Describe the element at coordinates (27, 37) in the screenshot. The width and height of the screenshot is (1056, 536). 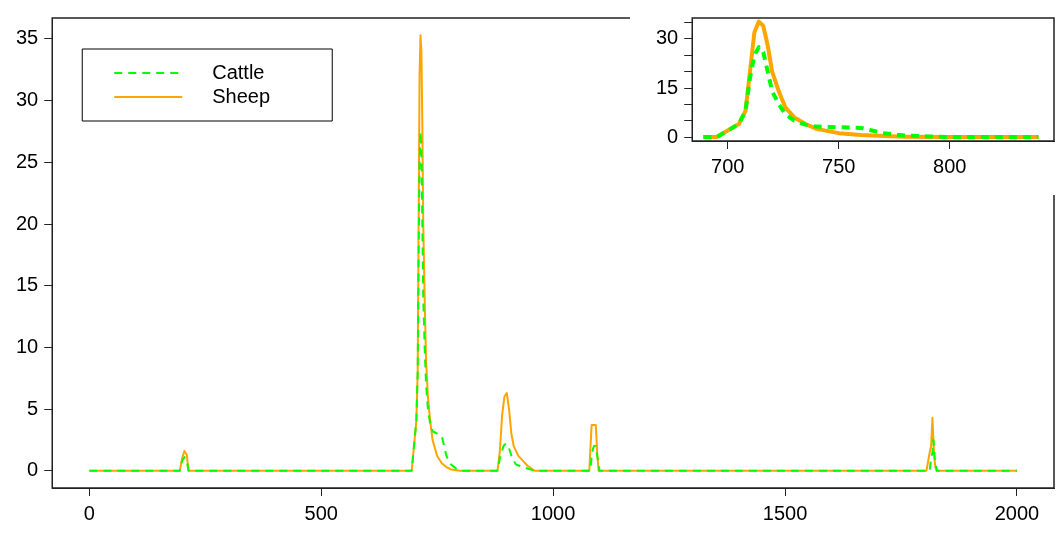
I see `y-tick-label: 35` at that location.